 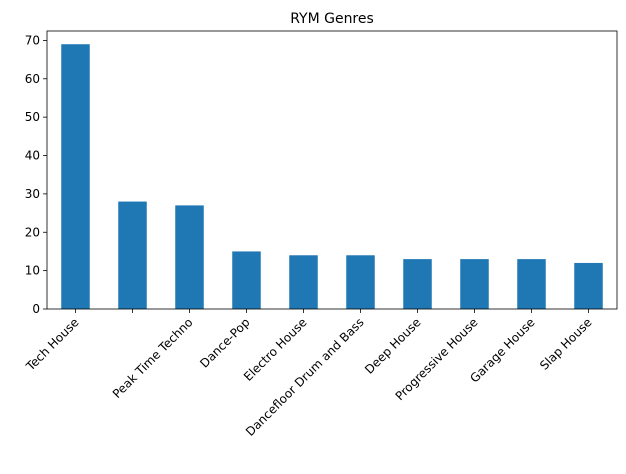 What do you see at coordinates (566, 344) in the screenshot?
I see `x-tick-label: Slap House` at bounding box center [566, 344].